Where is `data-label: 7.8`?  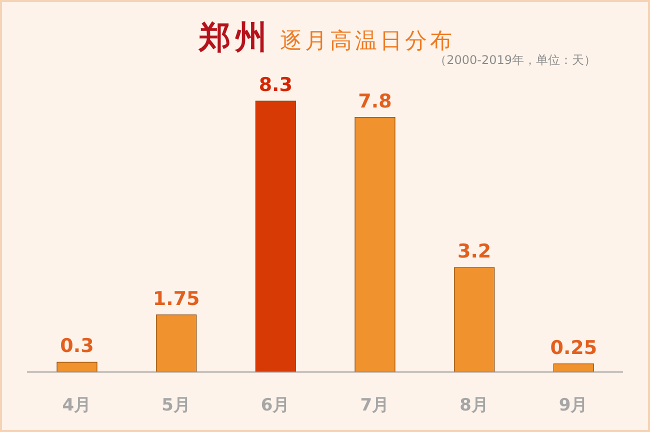
data-label: 7.8 is located at coordinates (375, 101).